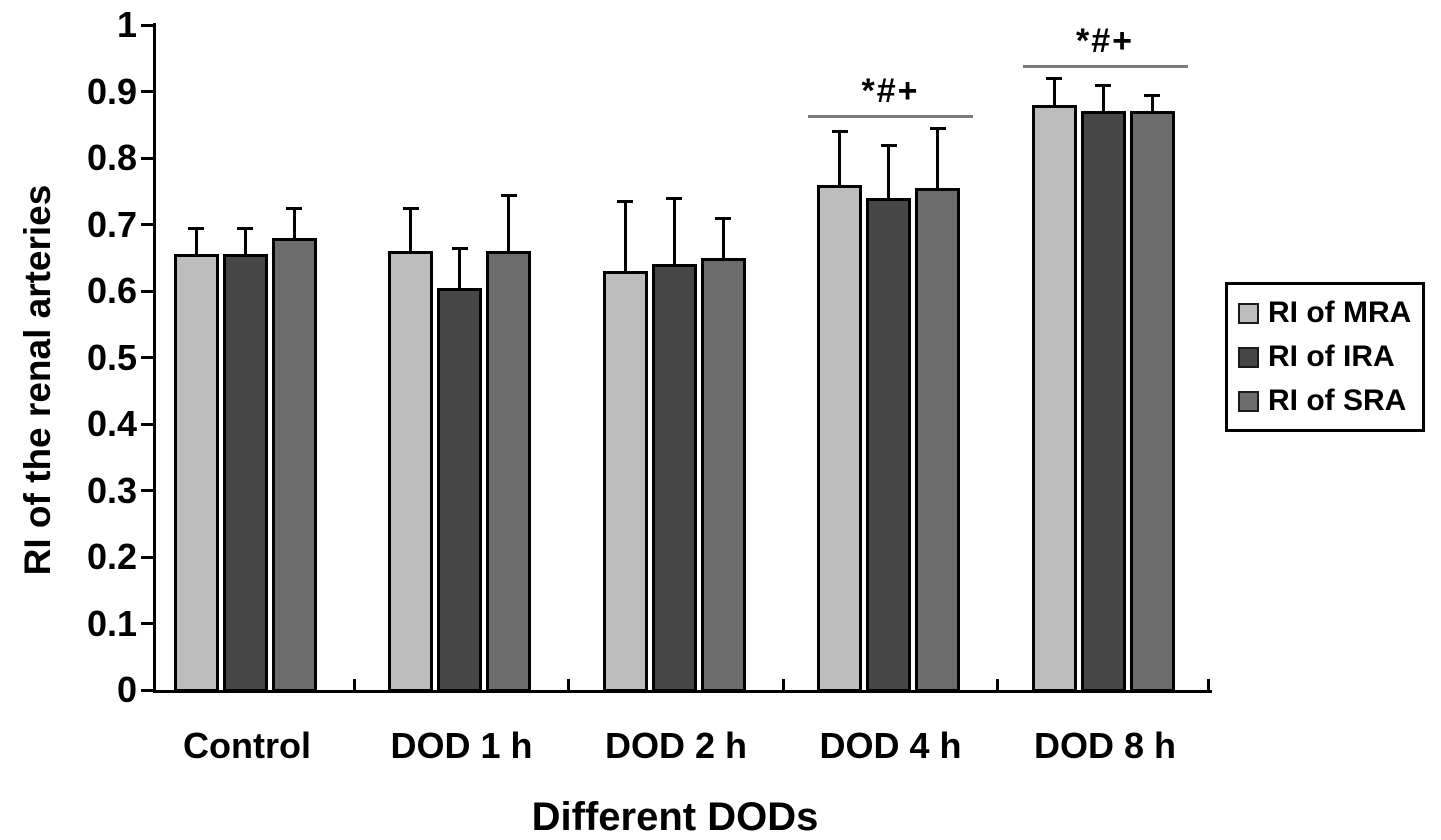 Image resolution: width=1441 pixels, height=840 pixels. Describe the element at coordinates (1104, 745) in the screenshot. I see `x-category-label: DOD 8 h` at that location.